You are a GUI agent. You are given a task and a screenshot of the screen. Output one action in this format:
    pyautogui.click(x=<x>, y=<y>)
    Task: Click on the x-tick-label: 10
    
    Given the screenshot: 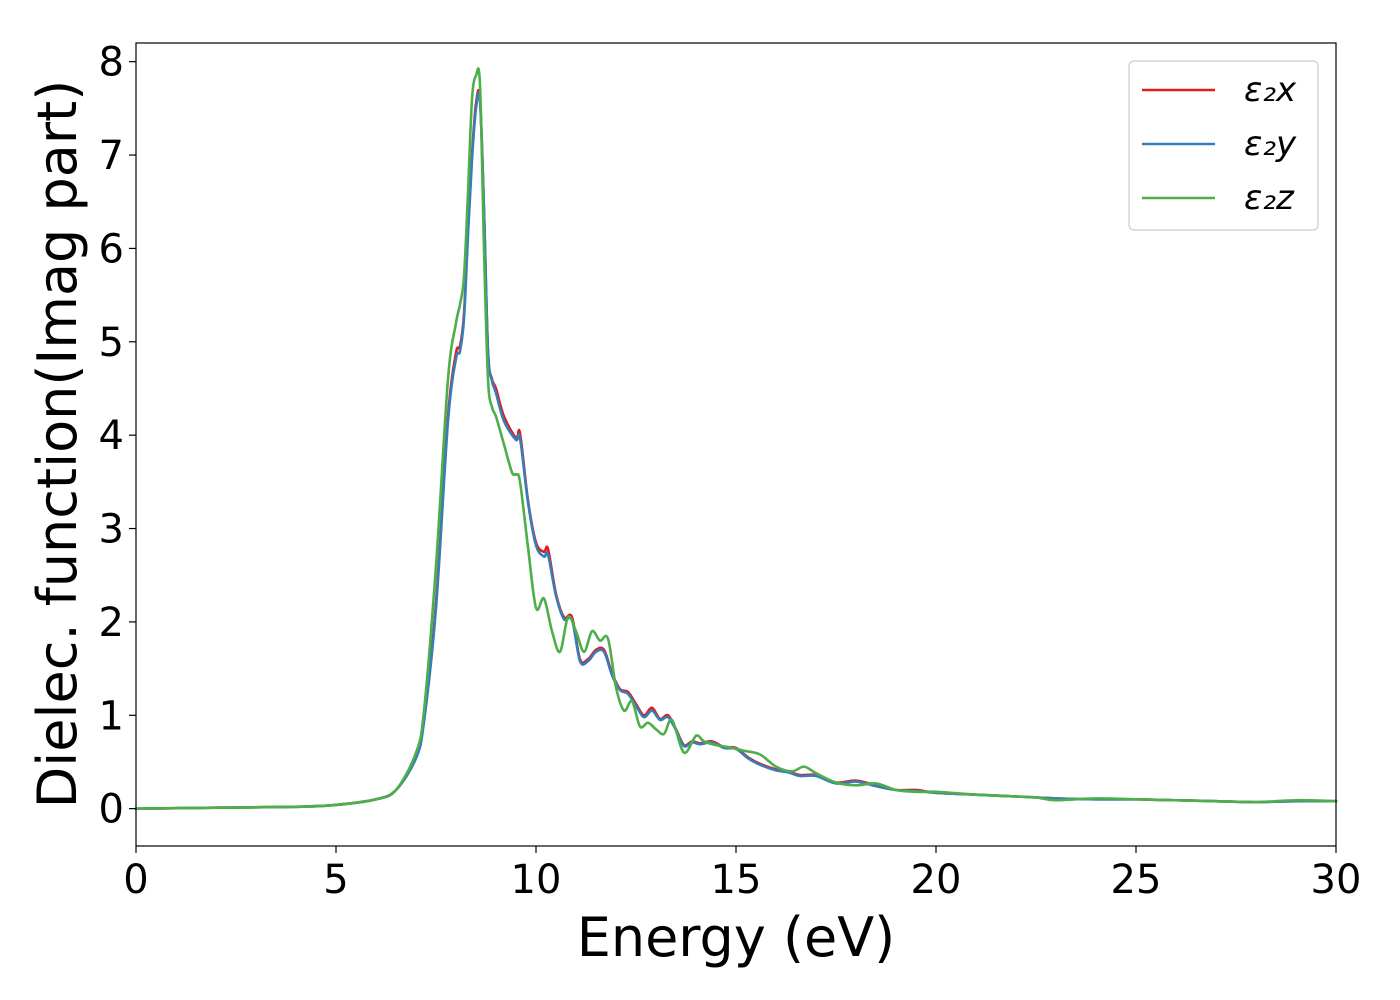 What is the action you would take?
    pyautogui.click(x=536, y=880)
    